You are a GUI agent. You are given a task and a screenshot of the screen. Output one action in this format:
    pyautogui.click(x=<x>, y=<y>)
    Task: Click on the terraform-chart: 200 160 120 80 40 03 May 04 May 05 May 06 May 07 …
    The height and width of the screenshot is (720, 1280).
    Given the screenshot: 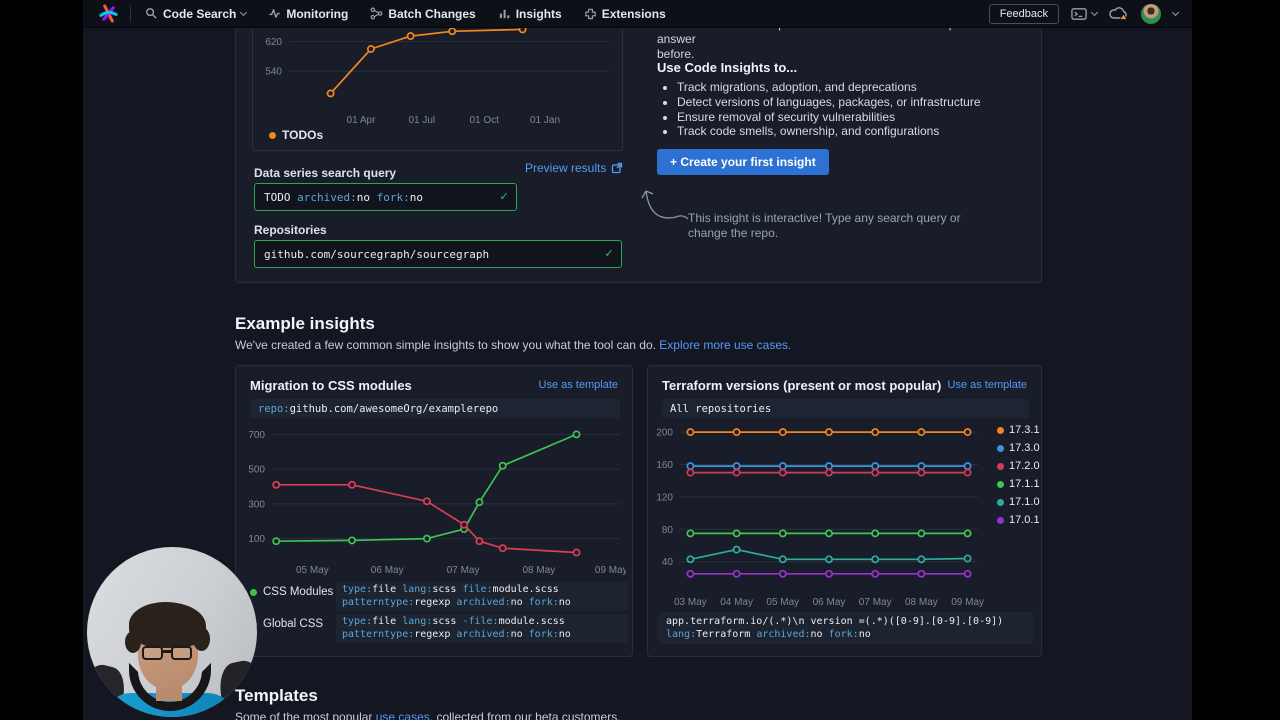 What is the action you would take?
    pyautogui.click(x=820, y=518)
    